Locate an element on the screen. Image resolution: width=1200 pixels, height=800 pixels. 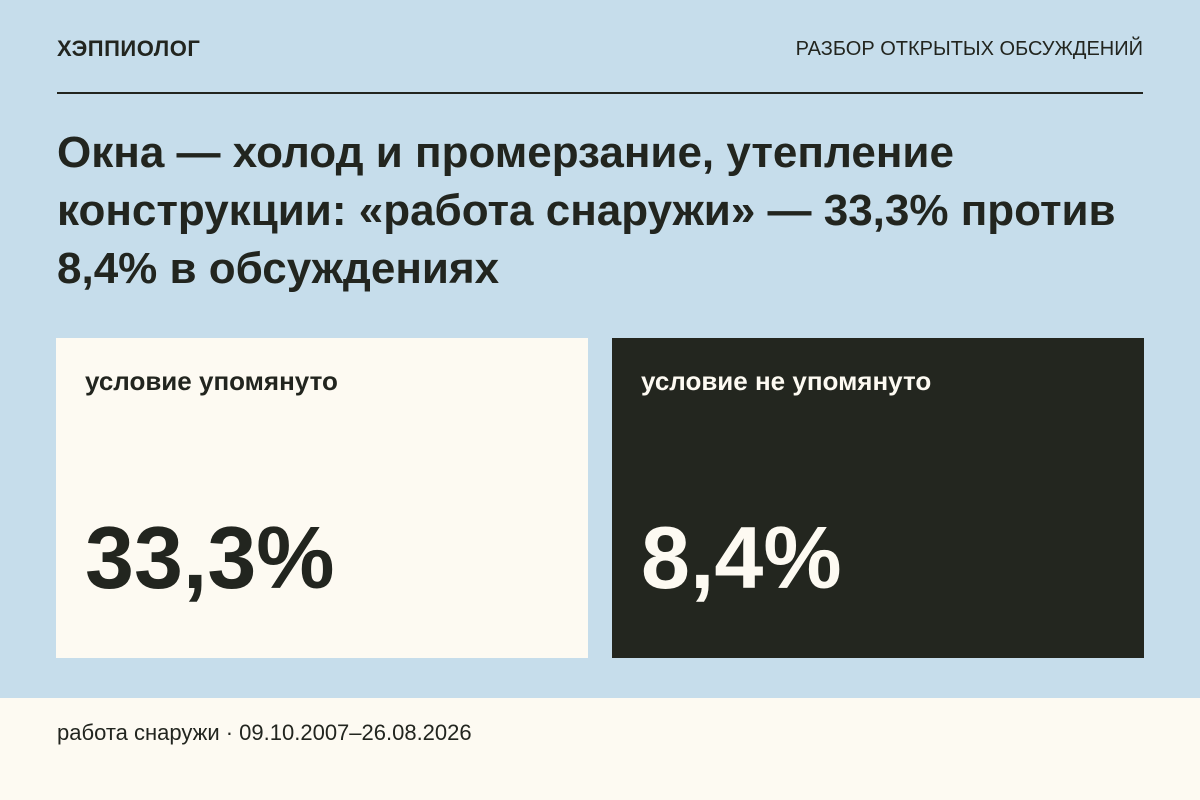
card-value: 33,3% is located at coordinates (210, 557).